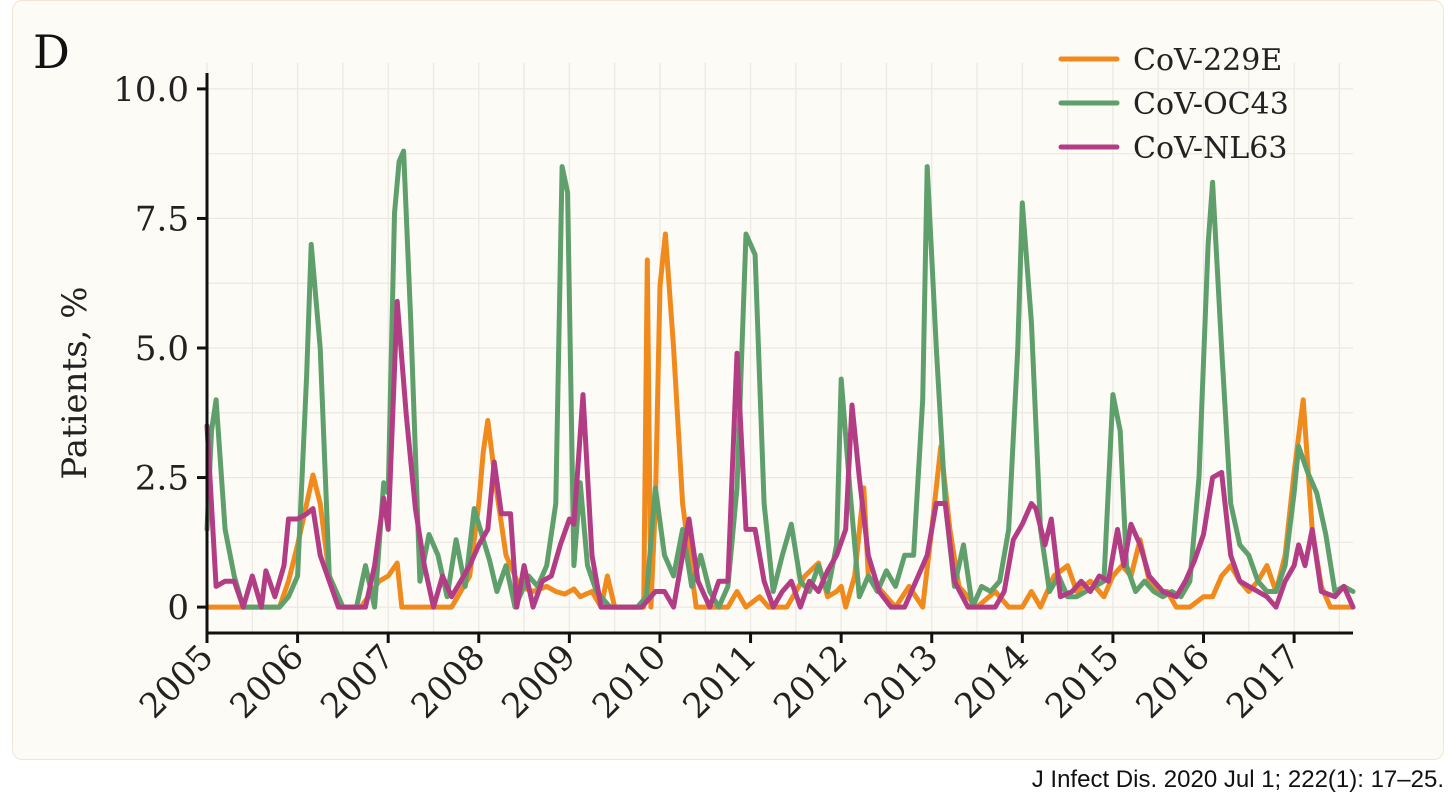  I want to click on y-tick-label: 5.0, so click(162, 349).